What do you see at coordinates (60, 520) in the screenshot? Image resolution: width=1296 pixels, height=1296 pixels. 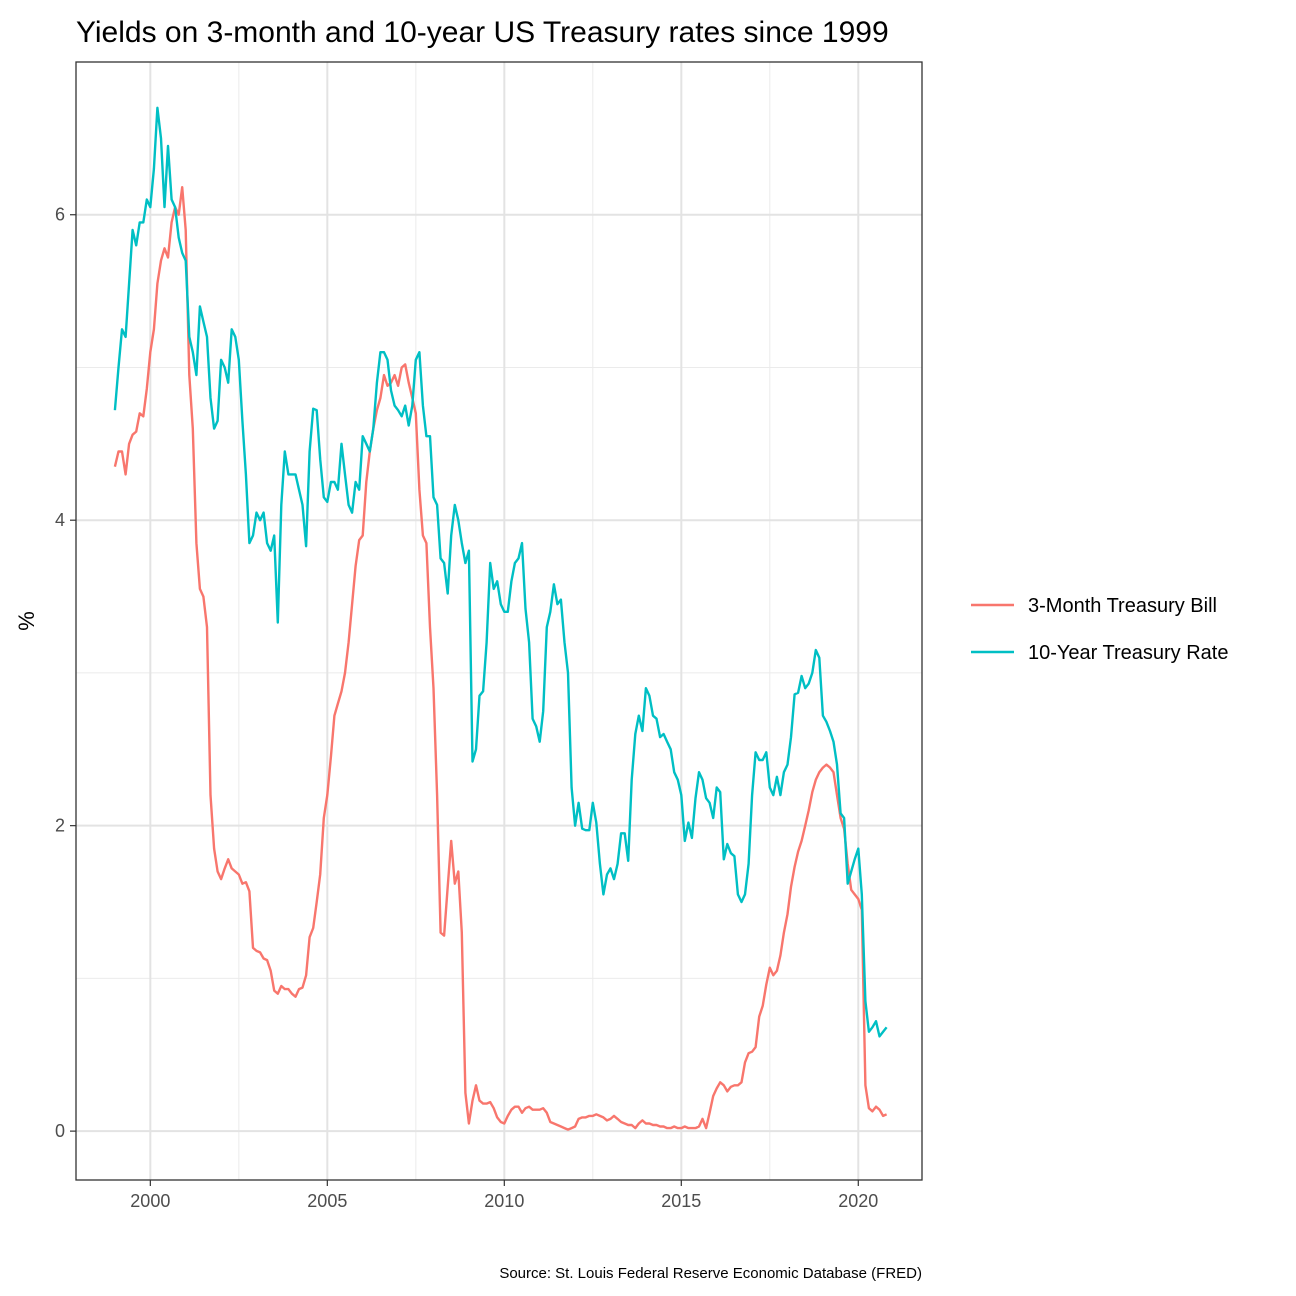 I see `y-tick-label: 4` at bounding box center [60, 520].